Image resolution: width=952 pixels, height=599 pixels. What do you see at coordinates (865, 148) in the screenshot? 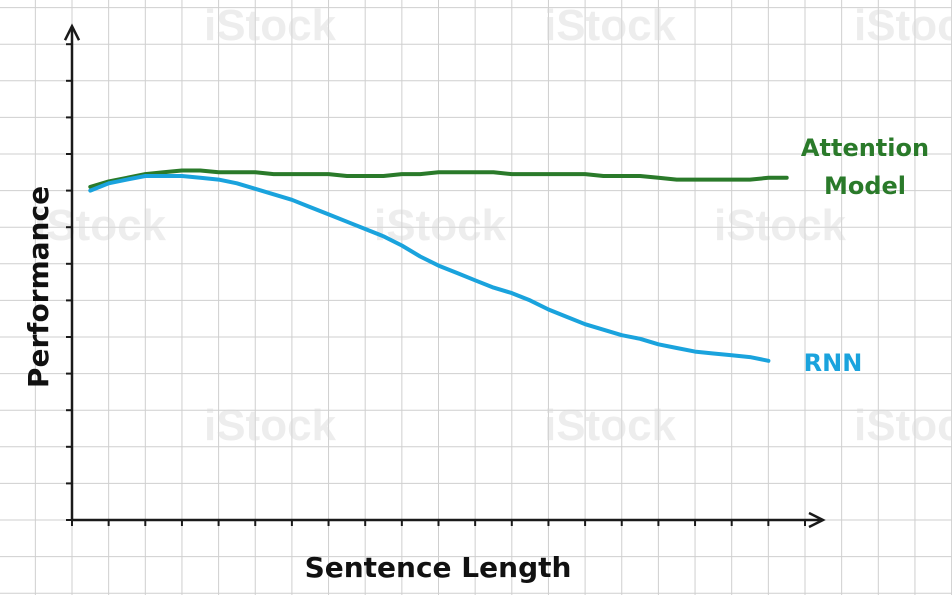
I see `series-label-attention-model: Attention` at bounding box center [865, 148].